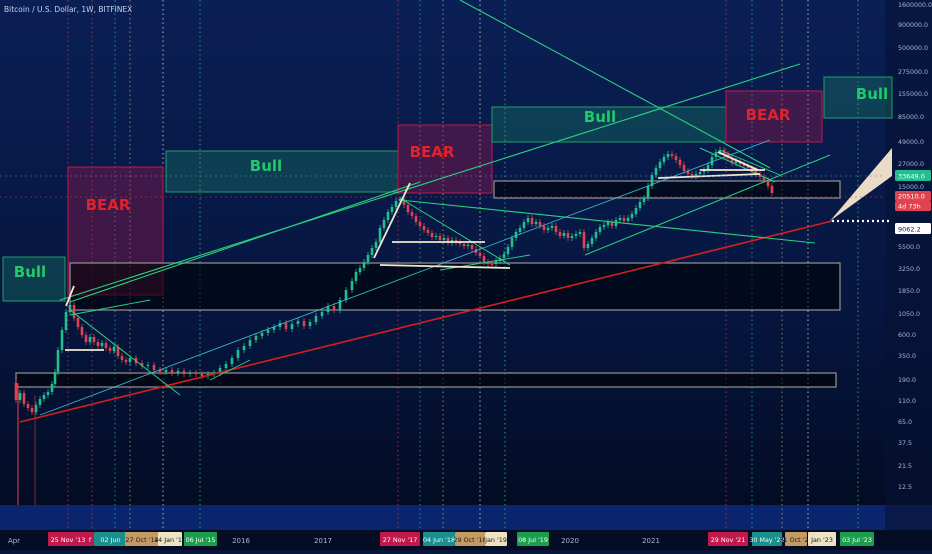  What do you see at coordinates (14, 541) in the screenshot?
I see `x-tick-label: Apr` at bounding box center [14, 541].